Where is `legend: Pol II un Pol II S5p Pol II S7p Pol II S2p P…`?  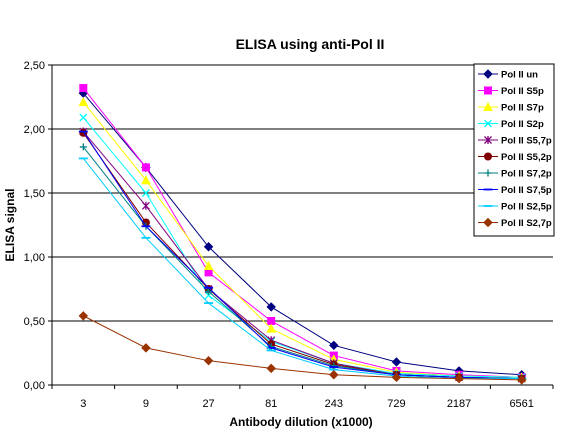
legend: Pol II un Pol II S5p Pol II S7p Pol II S2p P… is located at coordinates (514, 150).